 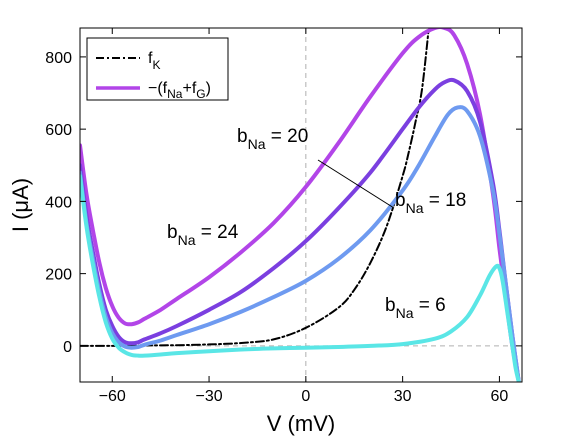 I want to click on x-tick-label: −60, so click(x=112, y=396).